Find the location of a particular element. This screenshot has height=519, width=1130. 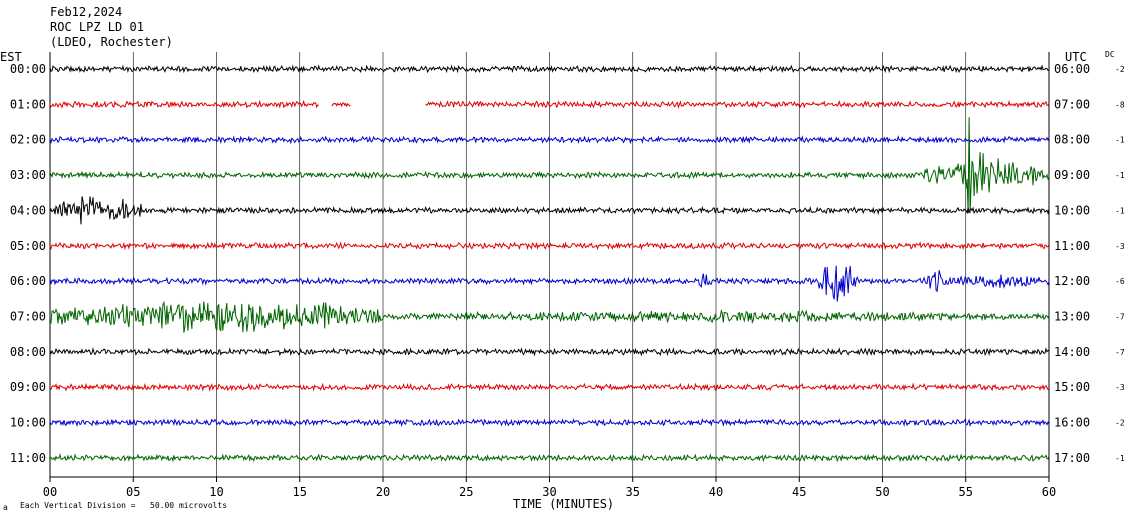

utc-hour-label: 17:00 is located at coordinates (1072, 458).